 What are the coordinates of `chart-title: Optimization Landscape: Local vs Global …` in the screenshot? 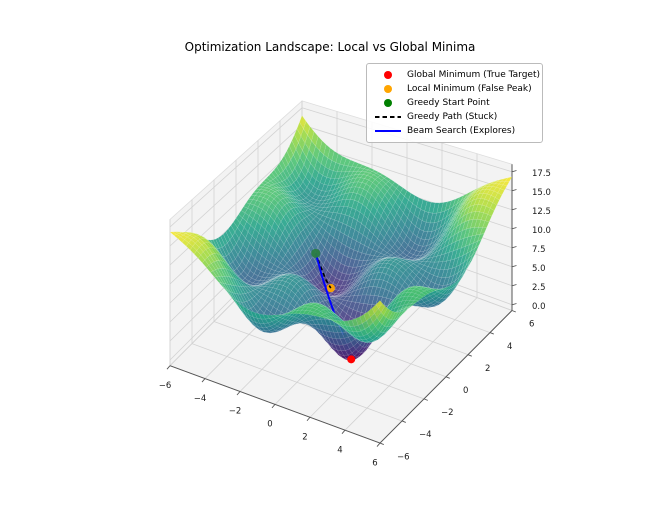 It's located at (330, 47).